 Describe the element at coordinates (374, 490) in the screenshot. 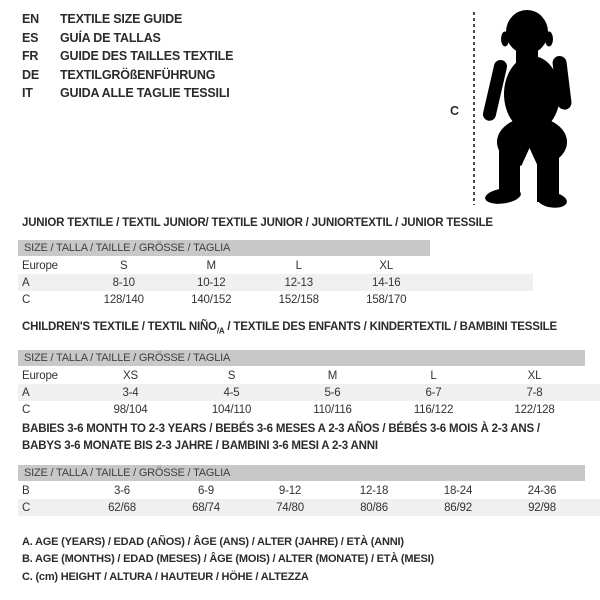

I see `size-cell: 12-18` at that location.